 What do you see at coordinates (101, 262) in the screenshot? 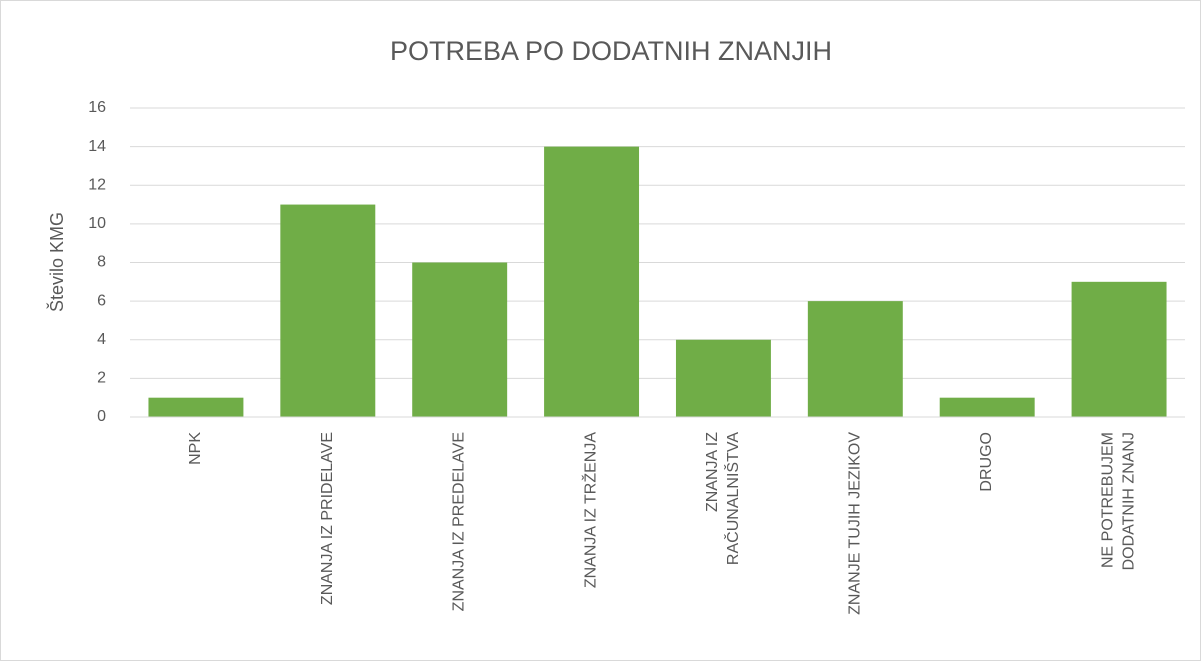
I see `y-tick-label: 8` at bounding box center [101, 262].